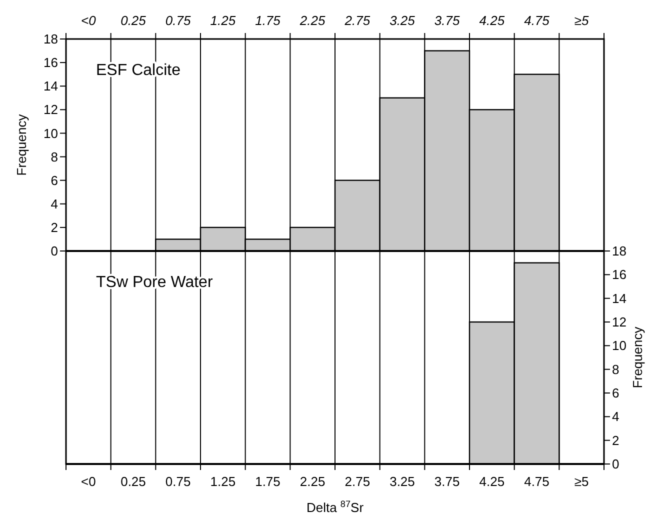 The height and width of the screenshot is (521, 648). Describe the element at coordinates (619, 322) in the screenshot. I see `y2-tick-label: 12` at that location.